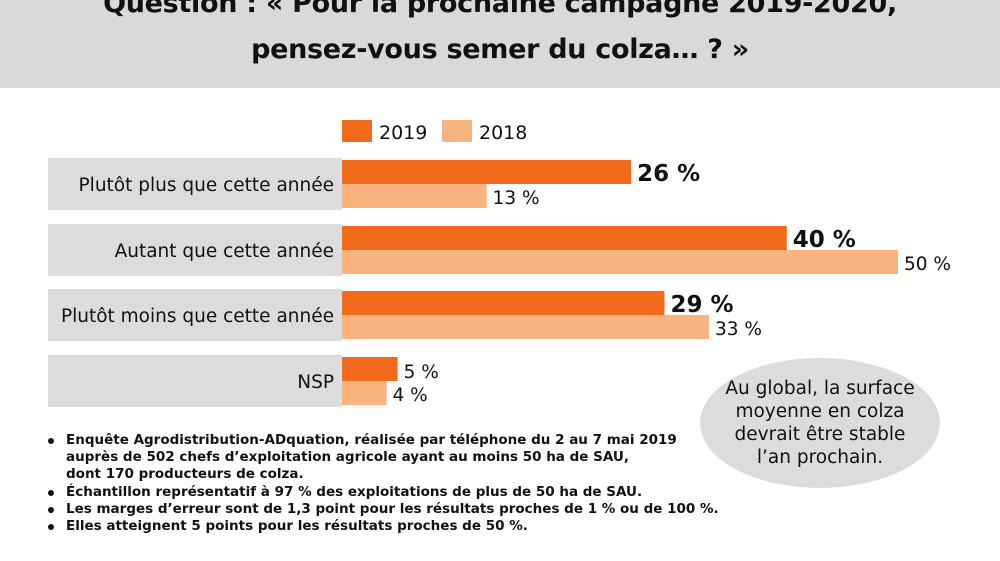  Describe the element at coordinates (927, 264) in the screenshot. I see `data-label-2018: 50 %` at that location.